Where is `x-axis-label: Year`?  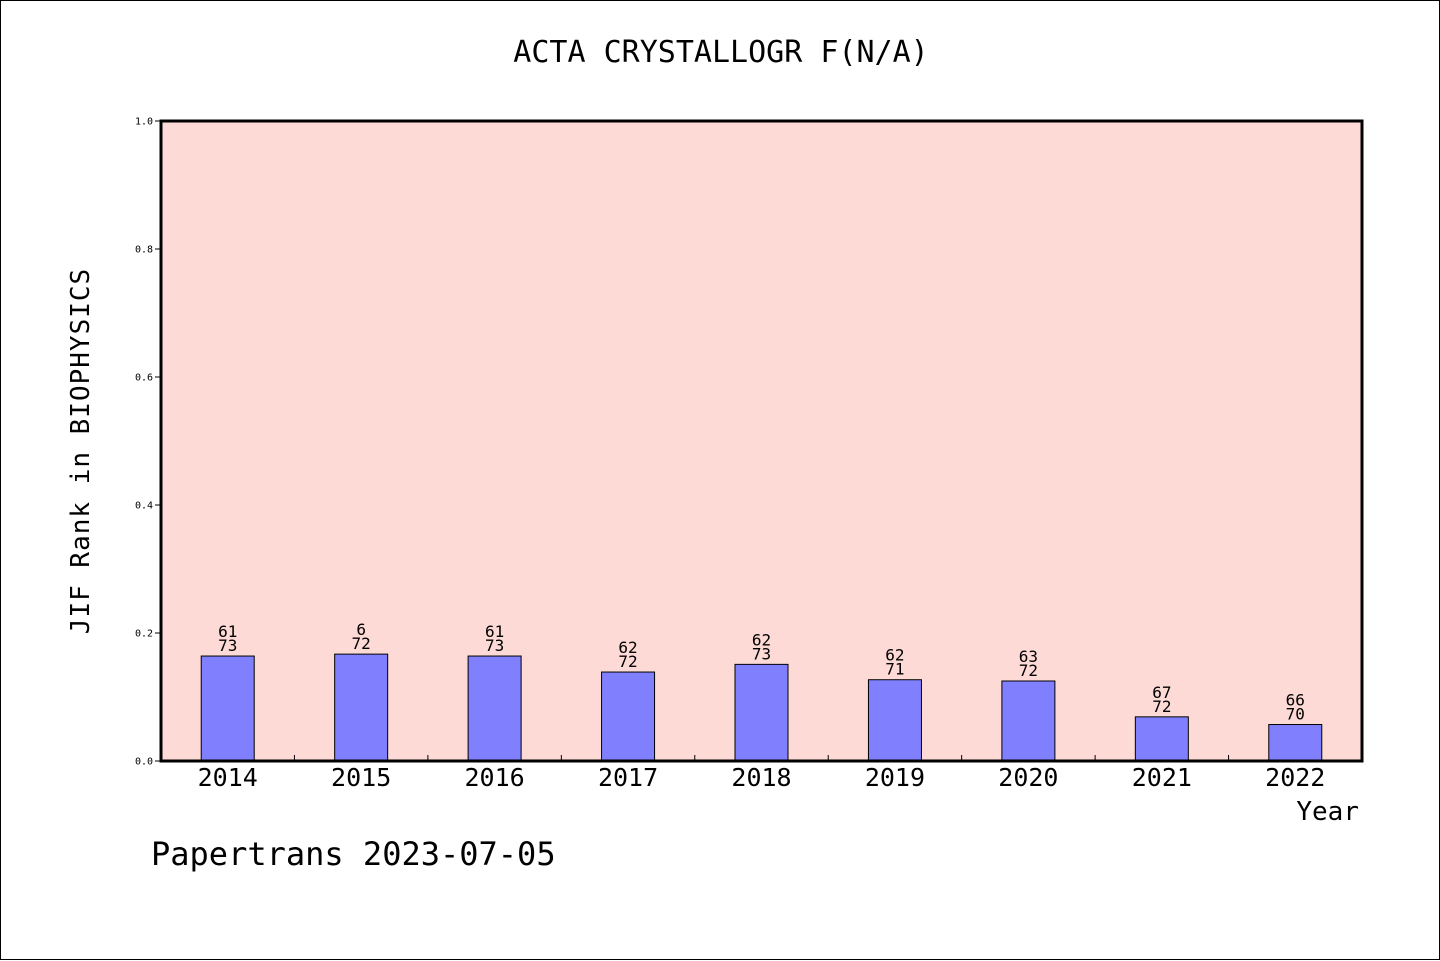 x-axis-label: Year is located at coordinates (1327, 812).